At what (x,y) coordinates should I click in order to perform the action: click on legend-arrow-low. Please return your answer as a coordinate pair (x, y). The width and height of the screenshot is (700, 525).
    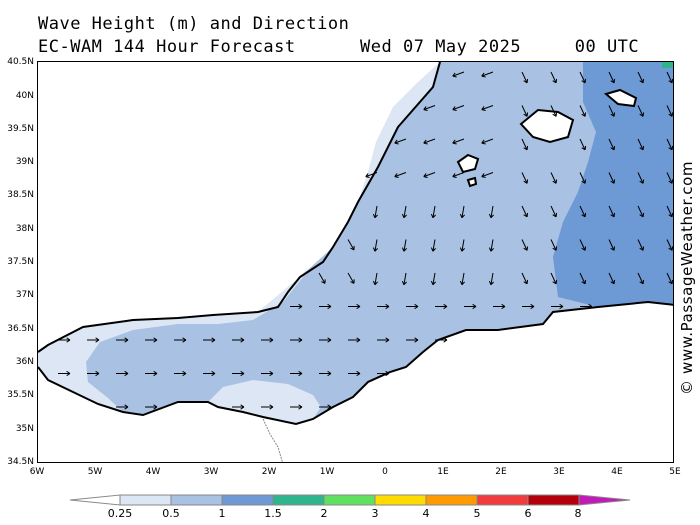
    Looking at the image, I should click on (95, 500).